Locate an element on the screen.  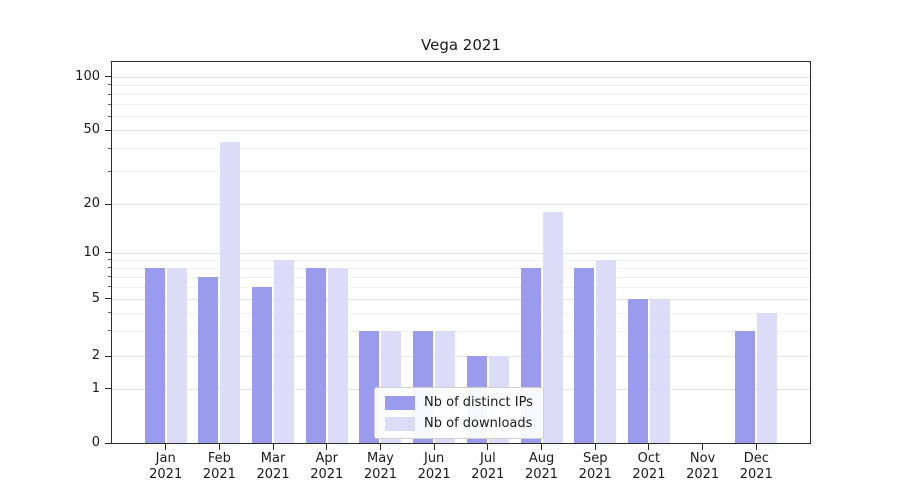
y-tick-label: 2 is located at coordinates (95, 356).